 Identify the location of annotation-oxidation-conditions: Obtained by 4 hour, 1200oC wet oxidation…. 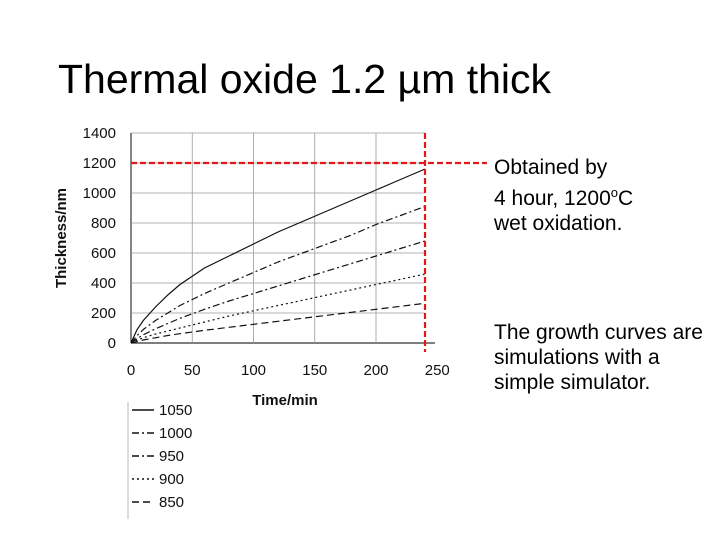
(563, 195).